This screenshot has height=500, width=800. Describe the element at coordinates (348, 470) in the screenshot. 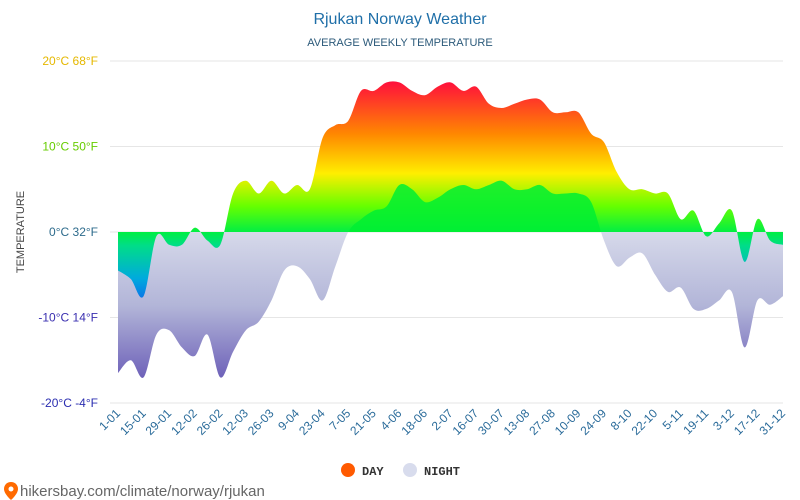

I see `legend-day-swatch` at that location.